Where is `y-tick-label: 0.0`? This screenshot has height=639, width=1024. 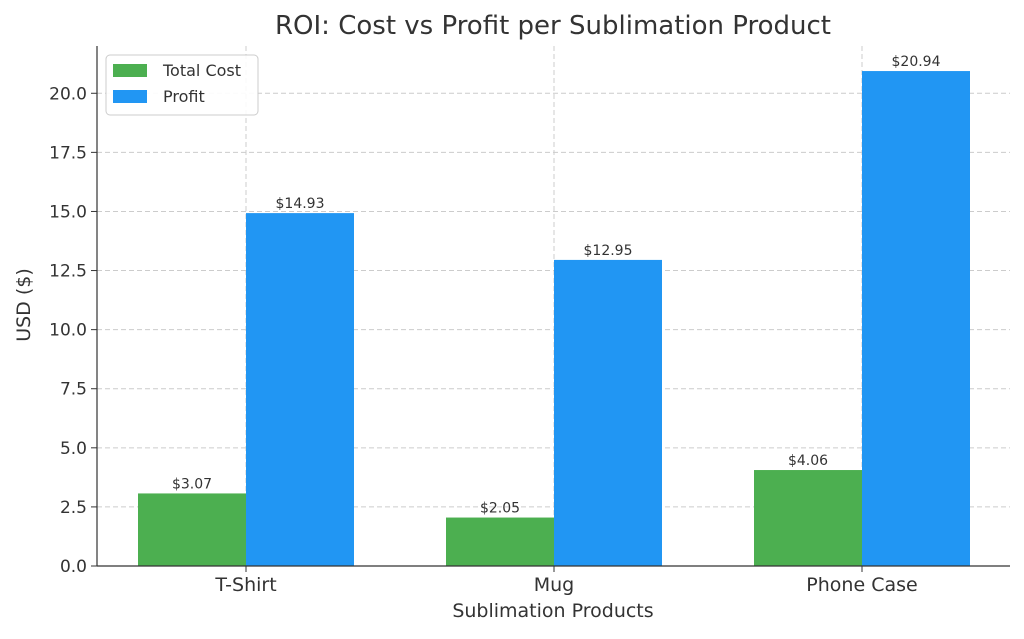 y-tick-label: 0.0 is located at coordinates (73, 567).